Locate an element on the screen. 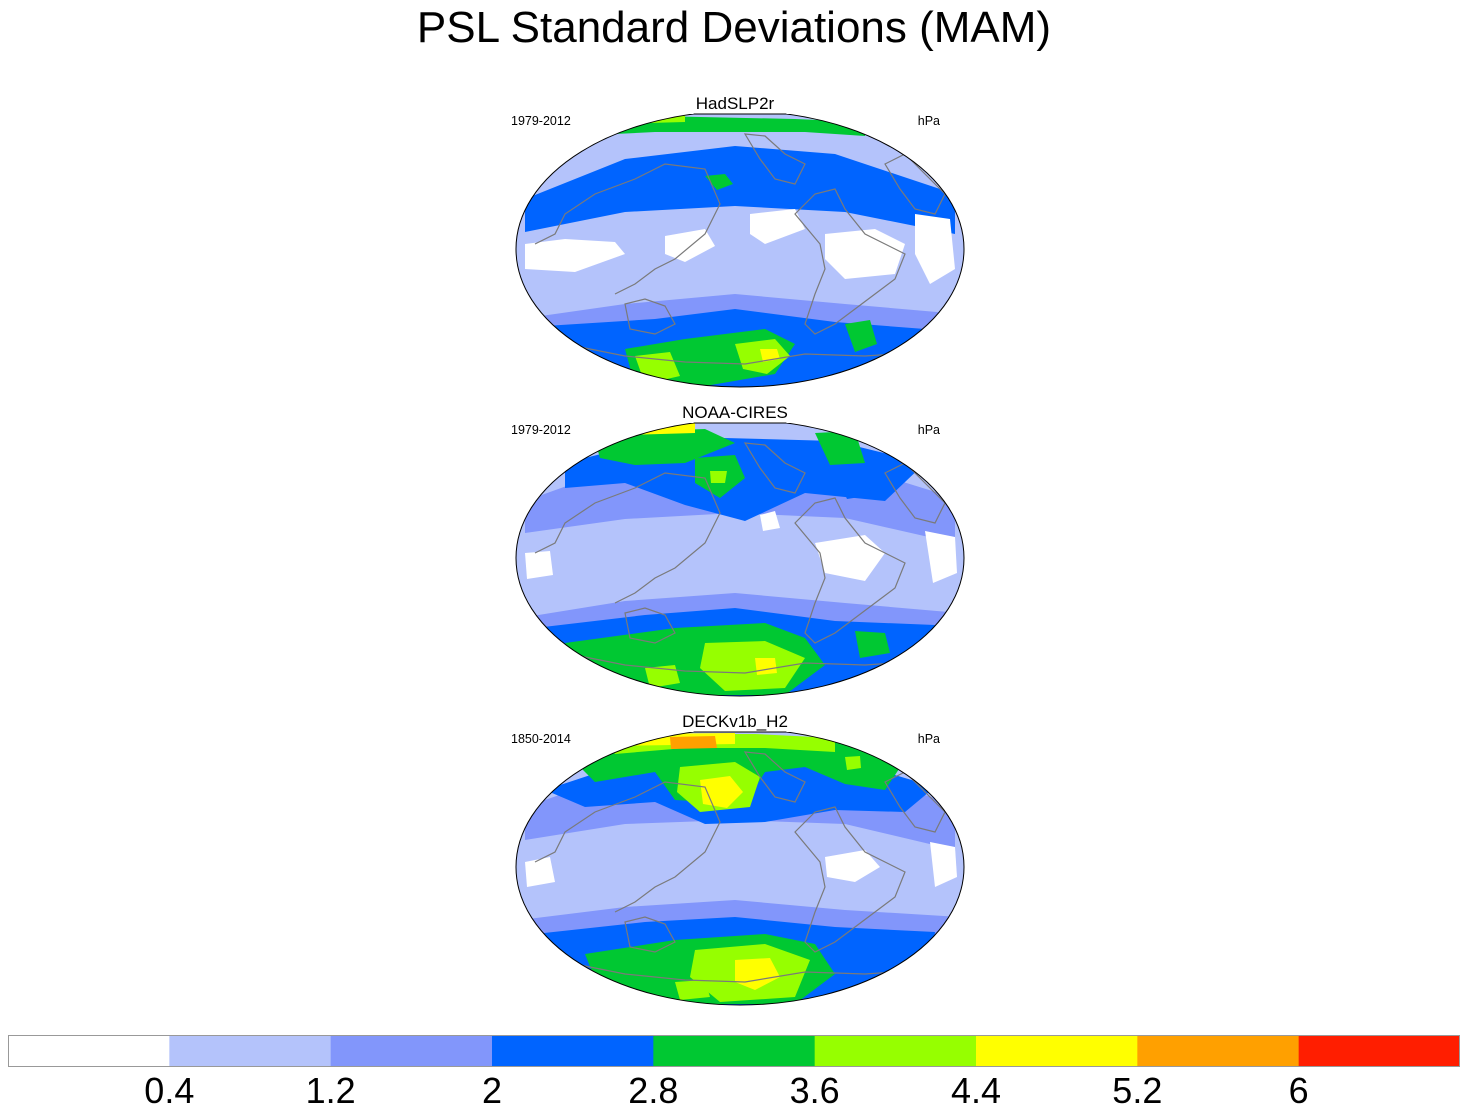 The height and width of the screenshot is (1116, 1468). map-deckv1b-h2 is located at coordinates (740, 868).